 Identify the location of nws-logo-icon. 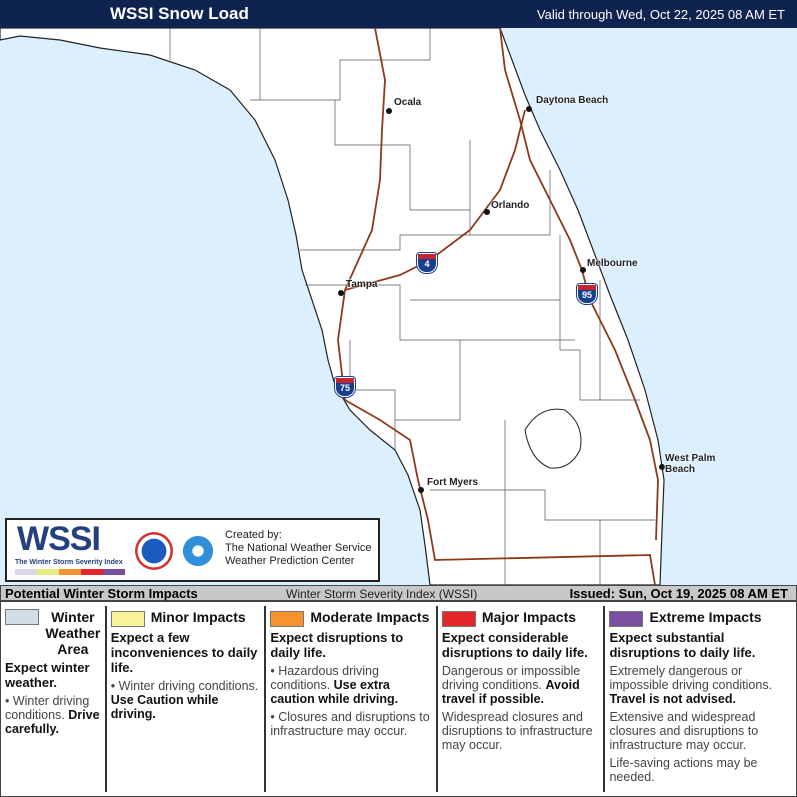
(154, 551).